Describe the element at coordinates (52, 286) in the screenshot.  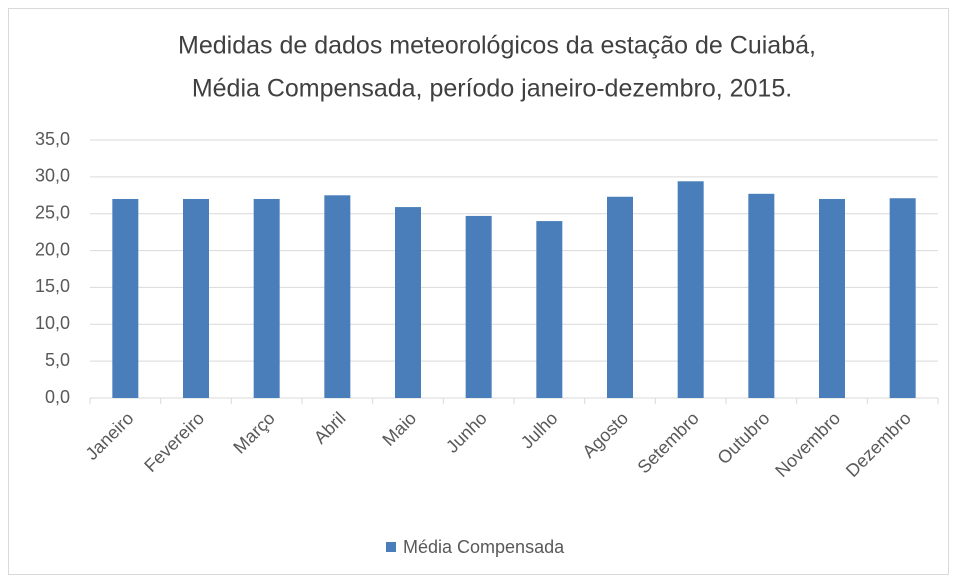
I see `y-tick-label: 15,0` at that location.